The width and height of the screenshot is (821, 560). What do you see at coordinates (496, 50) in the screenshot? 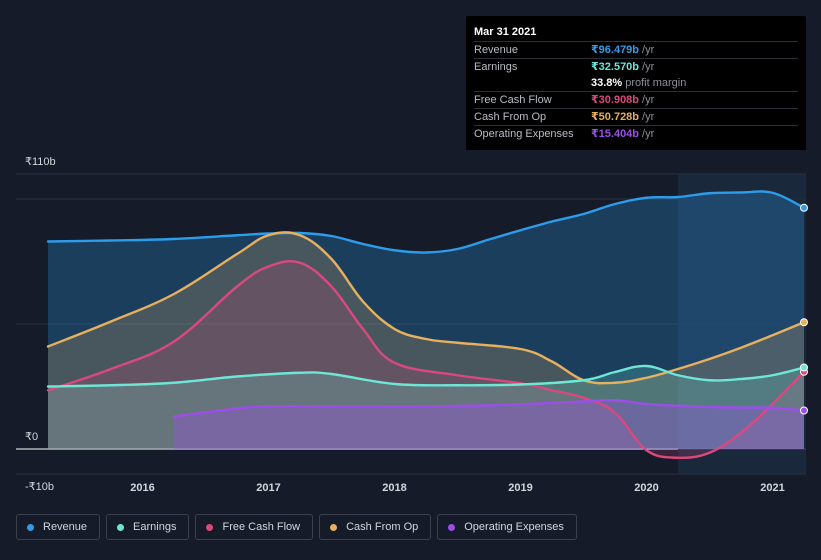
I see `tooltip-label: Revenue` at bounding box center [496, 50].